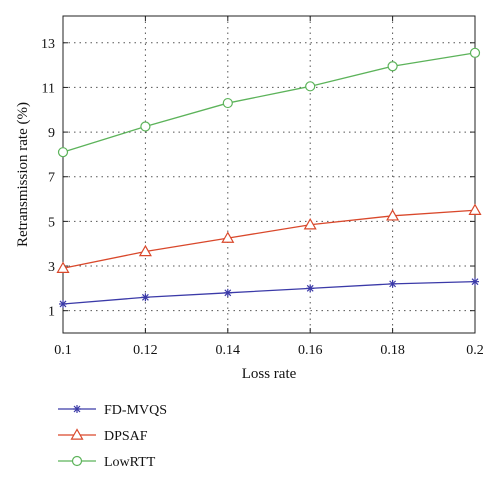 This screenshot has height=484, width=500. Describe the element at coordinates (48, 44) in the screenshot. I see `y-tick-label: 13` at that location.